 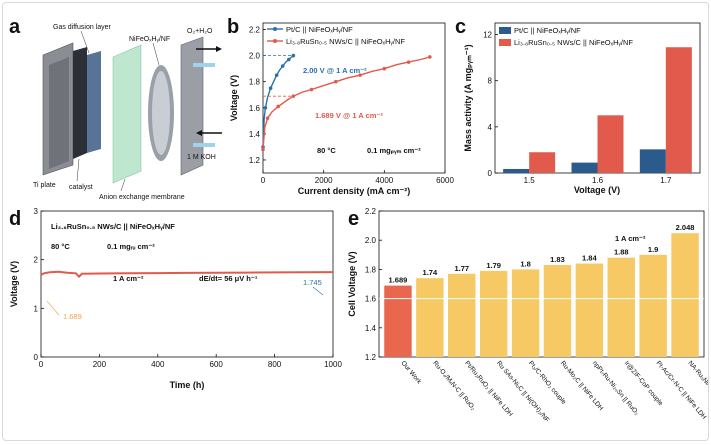 What do you see at coordinates (187, 385) in the screenshot?
I see `xlabel-d: Time (h)` at bounding box center [187, 385].